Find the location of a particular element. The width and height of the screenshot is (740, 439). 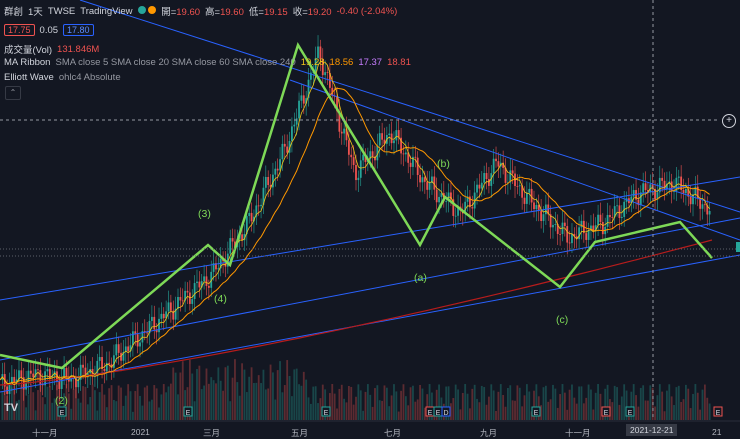

collapse-legend-icon: ⌃ is located at coordinates (13, 93).